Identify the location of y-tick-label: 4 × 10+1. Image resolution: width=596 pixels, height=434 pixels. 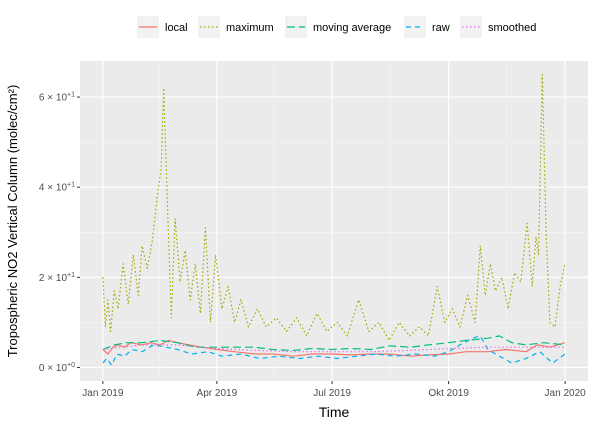
(57, 188).